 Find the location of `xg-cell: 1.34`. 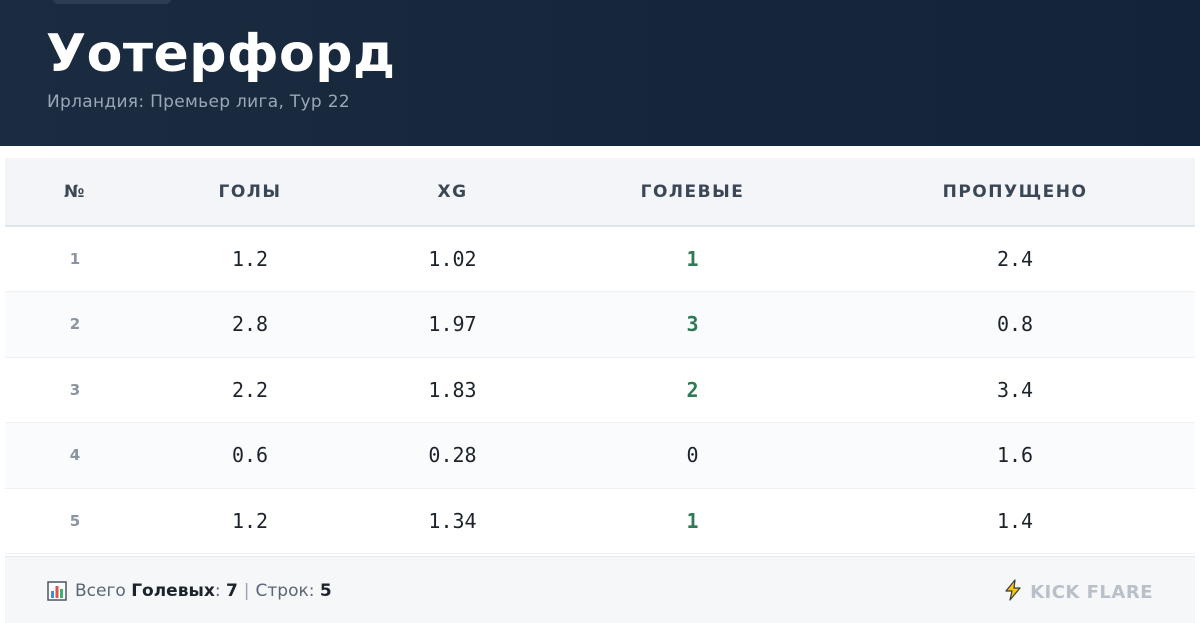

xg-cell: 1.34 is located at coordinates (452, 520).